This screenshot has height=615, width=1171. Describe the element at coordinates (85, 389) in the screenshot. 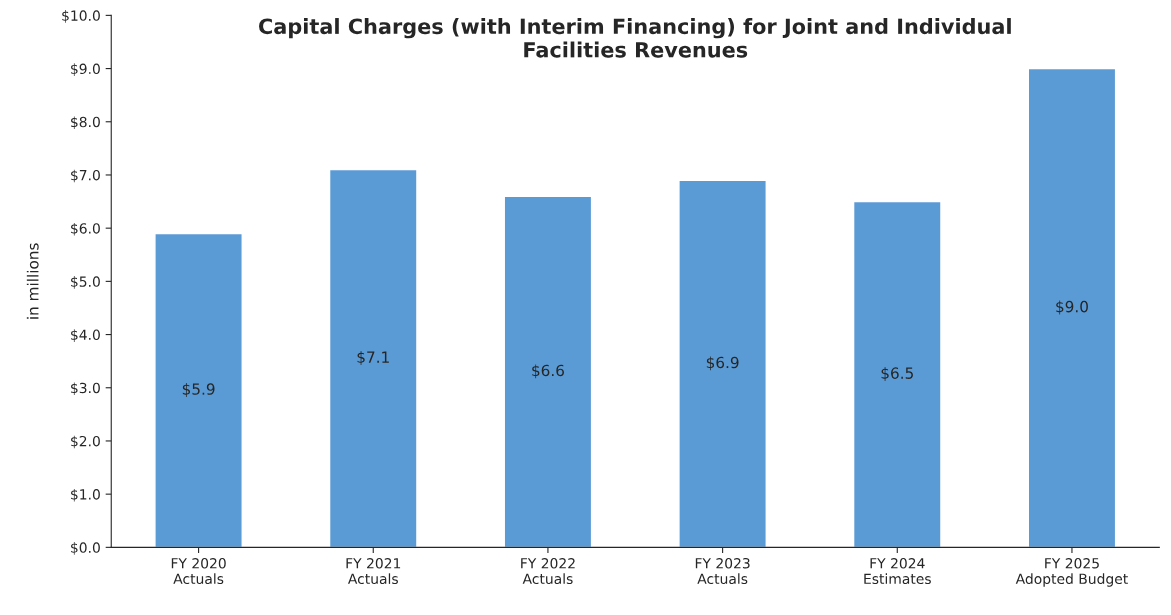

I see `y-tick-label: $3.0` at that location.